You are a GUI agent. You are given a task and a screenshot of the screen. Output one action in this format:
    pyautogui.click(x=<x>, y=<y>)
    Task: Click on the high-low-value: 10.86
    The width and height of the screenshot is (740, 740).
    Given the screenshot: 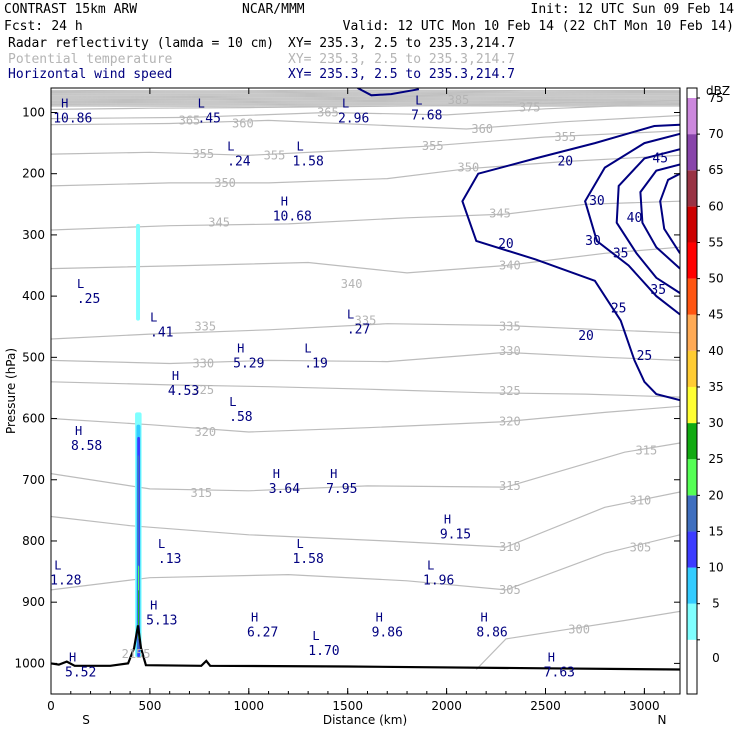 What is the action you would take?
    pyautogui.click(x=72, y=118)
    